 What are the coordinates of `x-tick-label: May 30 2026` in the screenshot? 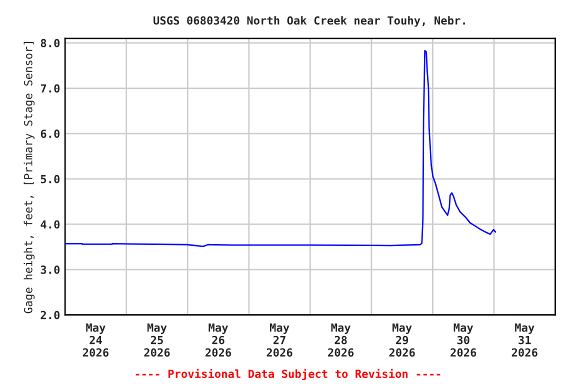 It's located at (463, 340).